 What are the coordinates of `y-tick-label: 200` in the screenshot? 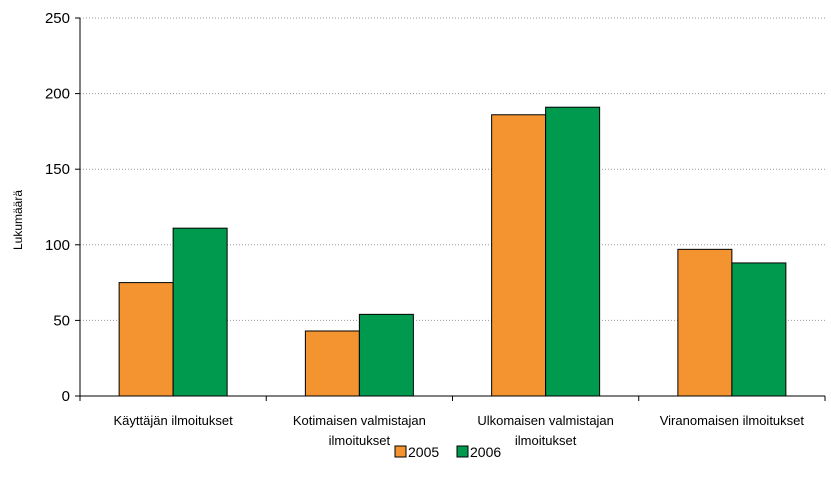 It's located at (57, 94).